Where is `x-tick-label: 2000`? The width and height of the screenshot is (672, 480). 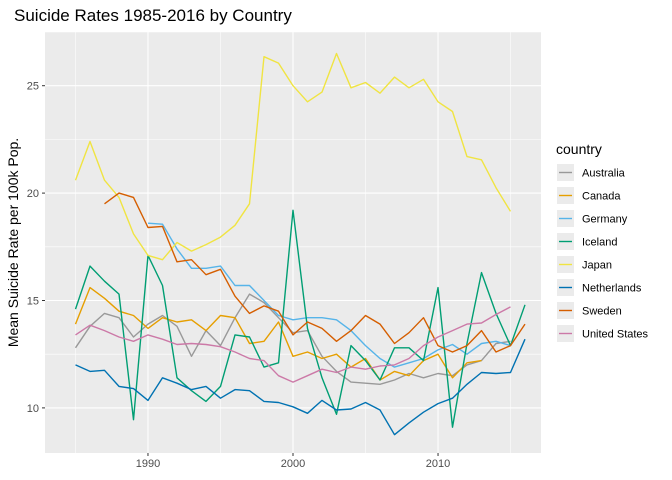
x-tick-label: 2000 is located at coordinates (293, 464).